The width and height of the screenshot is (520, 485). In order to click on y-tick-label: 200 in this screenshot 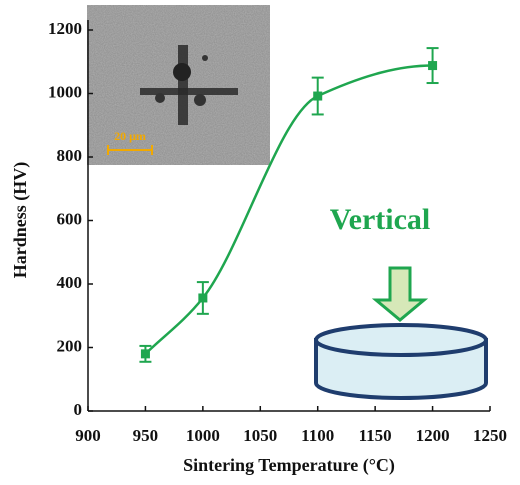, I will do `click(70, 345)`.